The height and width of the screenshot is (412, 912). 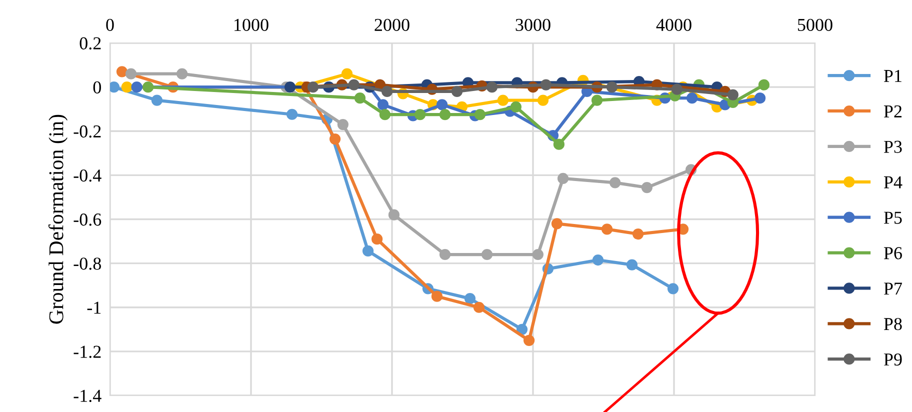 I want to click on y-tick-label: 0, so click(x=97, y=87).